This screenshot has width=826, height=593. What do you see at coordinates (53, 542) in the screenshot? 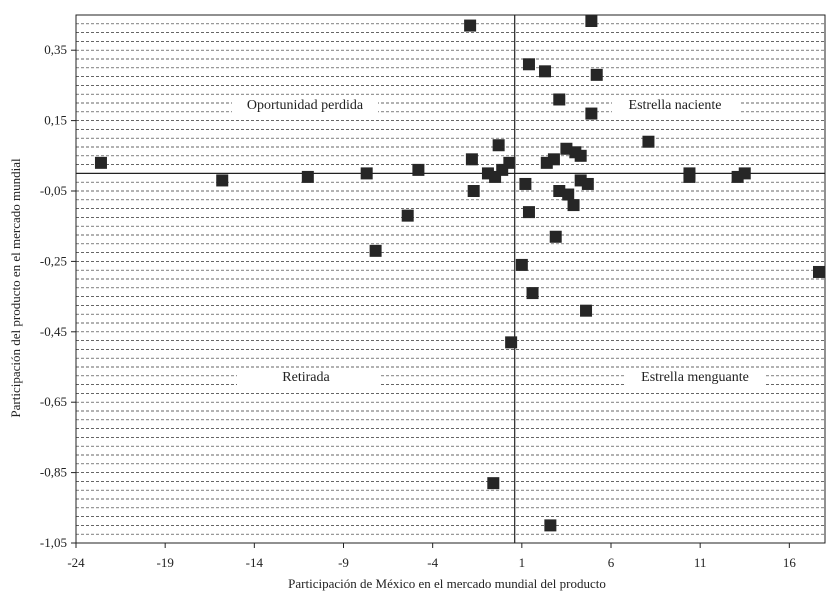
I see `y-tick-label: -1,05` at bounding box center [53, 542].